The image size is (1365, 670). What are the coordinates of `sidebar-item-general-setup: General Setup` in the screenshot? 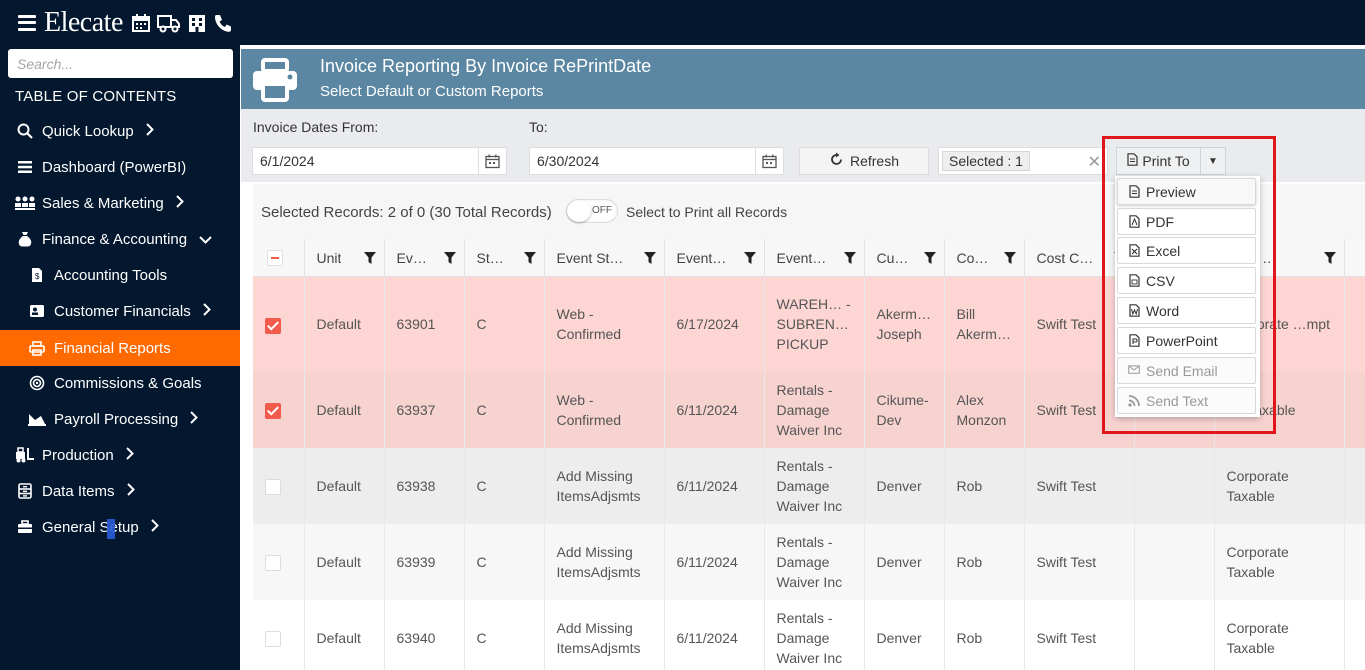 It's located at (120, 527).